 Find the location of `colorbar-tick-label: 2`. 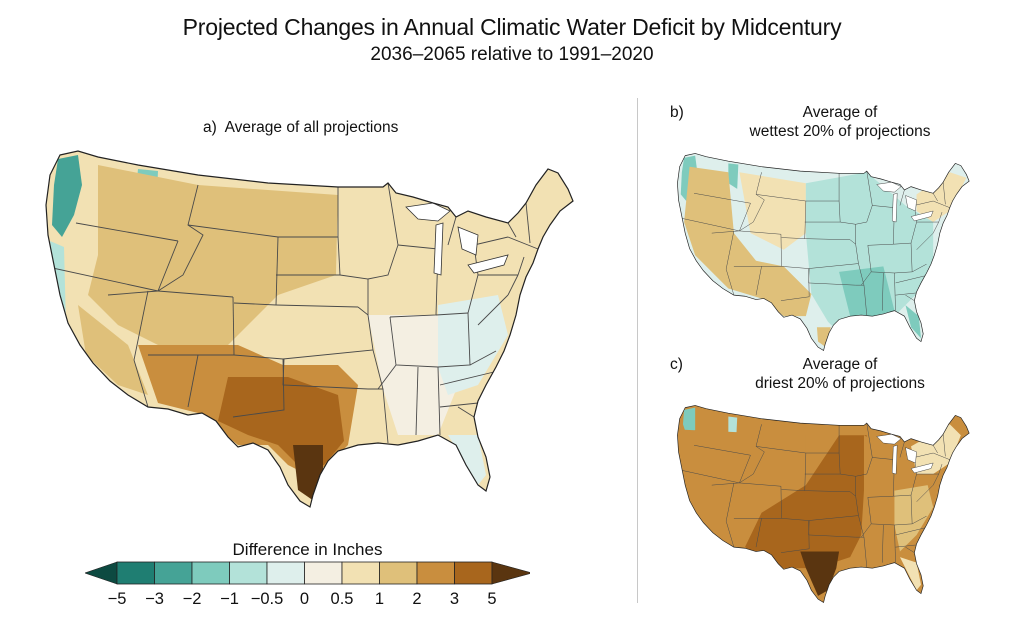

colorbar-tick-label: 2 is located at coordinates (417, 599).